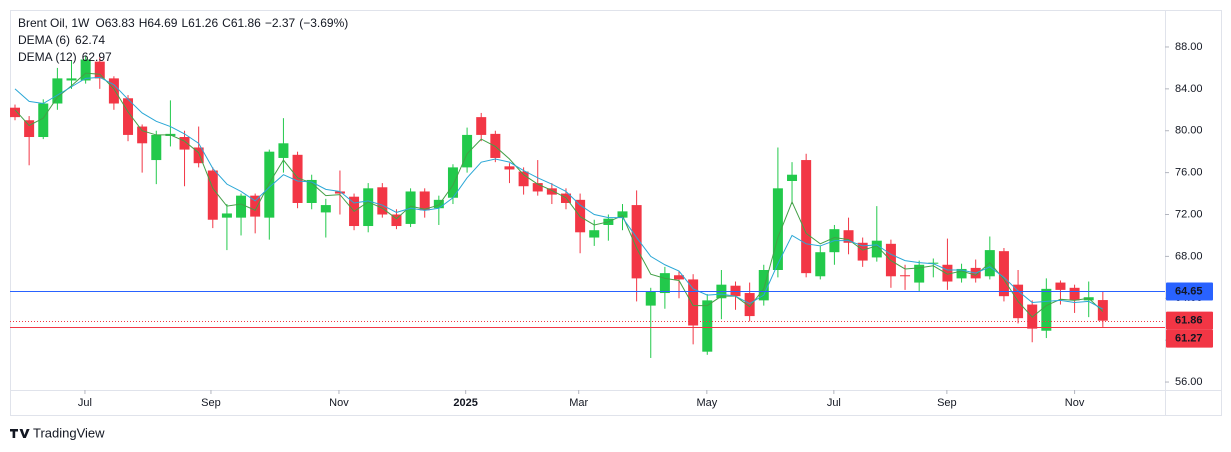  Describe the element at coordinates (44, 40) in the screenshot. I see `legend-text: DEMA (6)` at that location.